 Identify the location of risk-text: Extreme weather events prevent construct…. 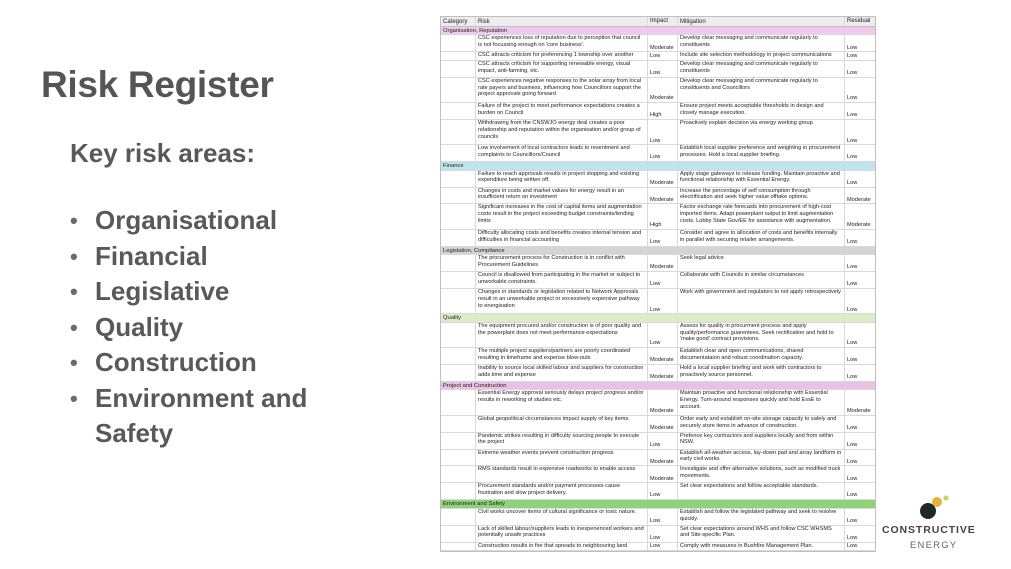
(546, 452).